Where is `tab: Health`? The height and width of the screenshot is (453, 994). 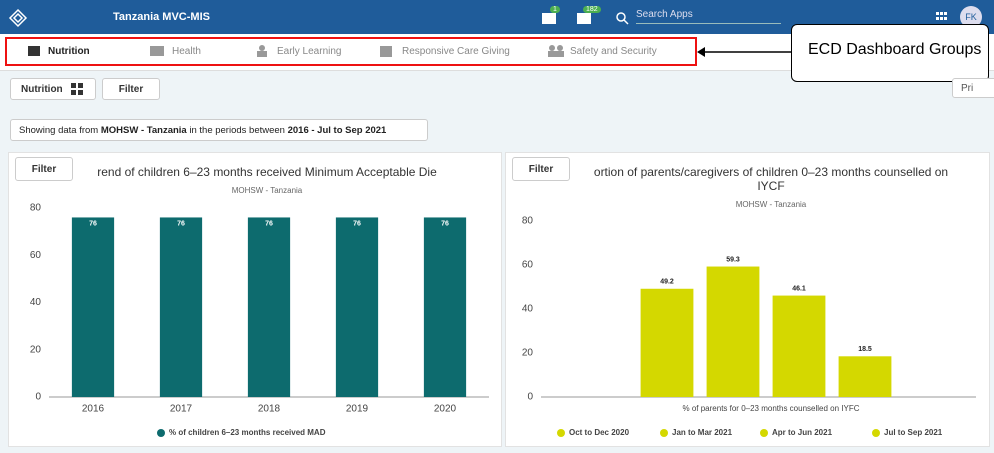
tab: Health is located at coordinates (186, 51).